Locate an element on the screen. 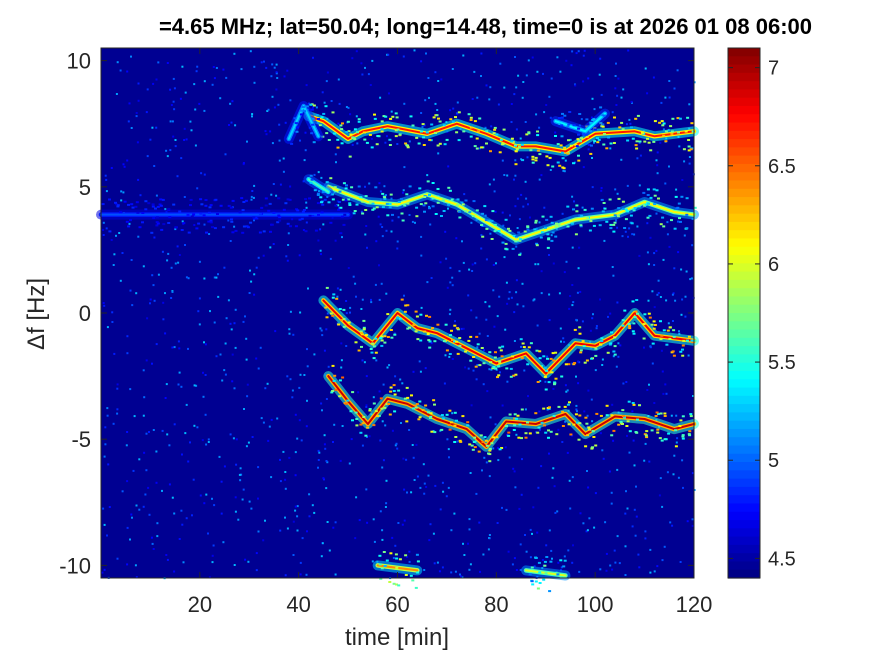 Image resolution: width=875 pixels, height=656 pixels. colorbar-tick-label: 5 is located at coordinates (773, 461).